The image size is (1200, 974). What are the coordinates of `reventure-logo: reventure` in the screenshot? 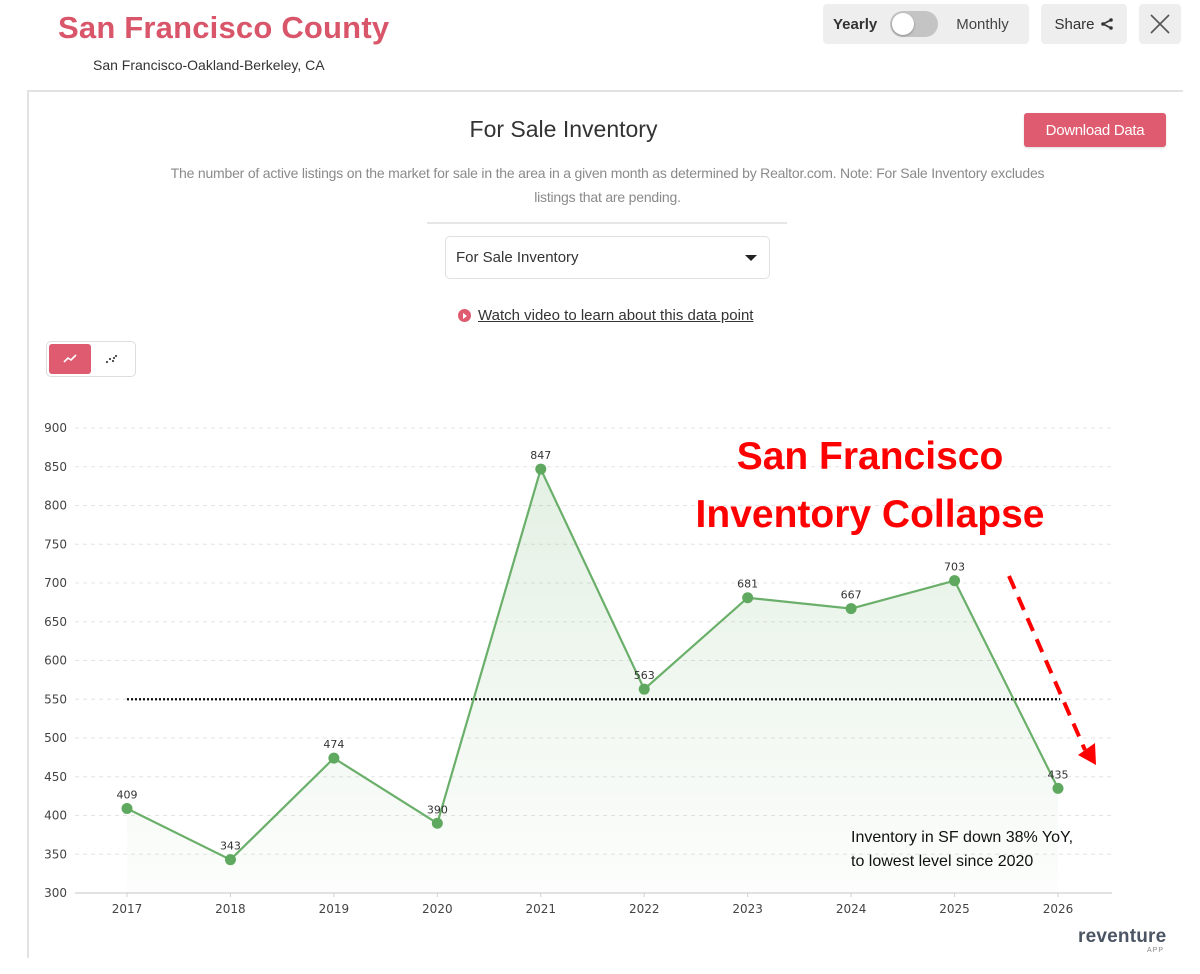 It's located at (1122, 936).